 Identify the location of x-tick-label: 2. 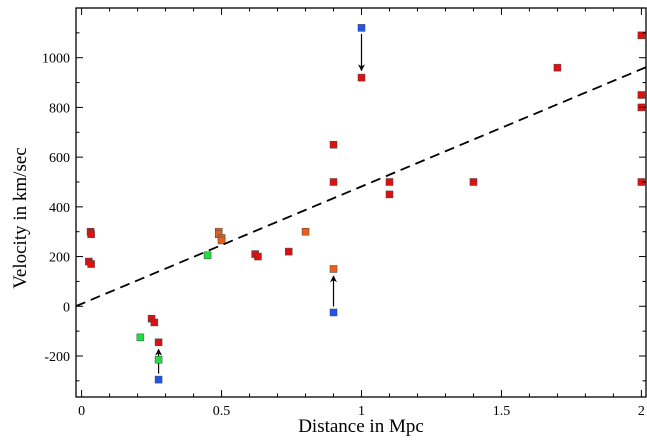
(641, 411).